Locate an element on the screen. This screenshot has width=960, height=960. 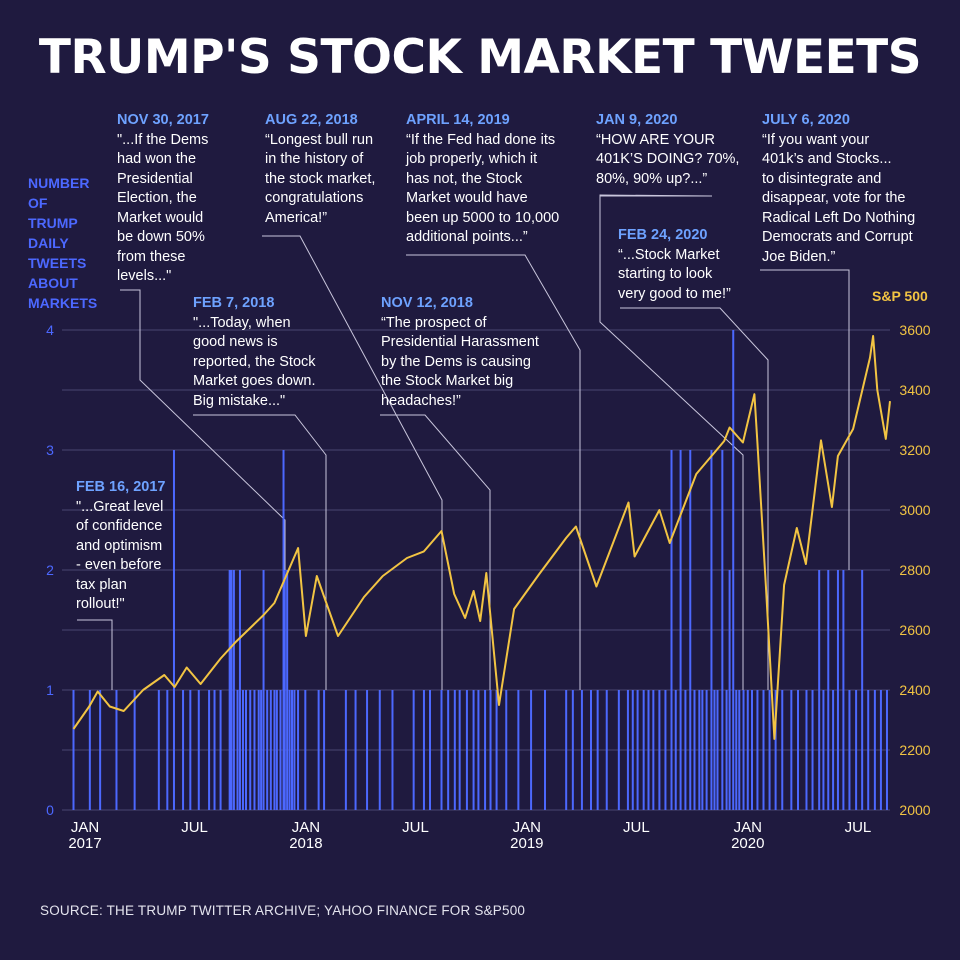
right-axis-tick-label: 3000 is located at coordinates (914, 510).